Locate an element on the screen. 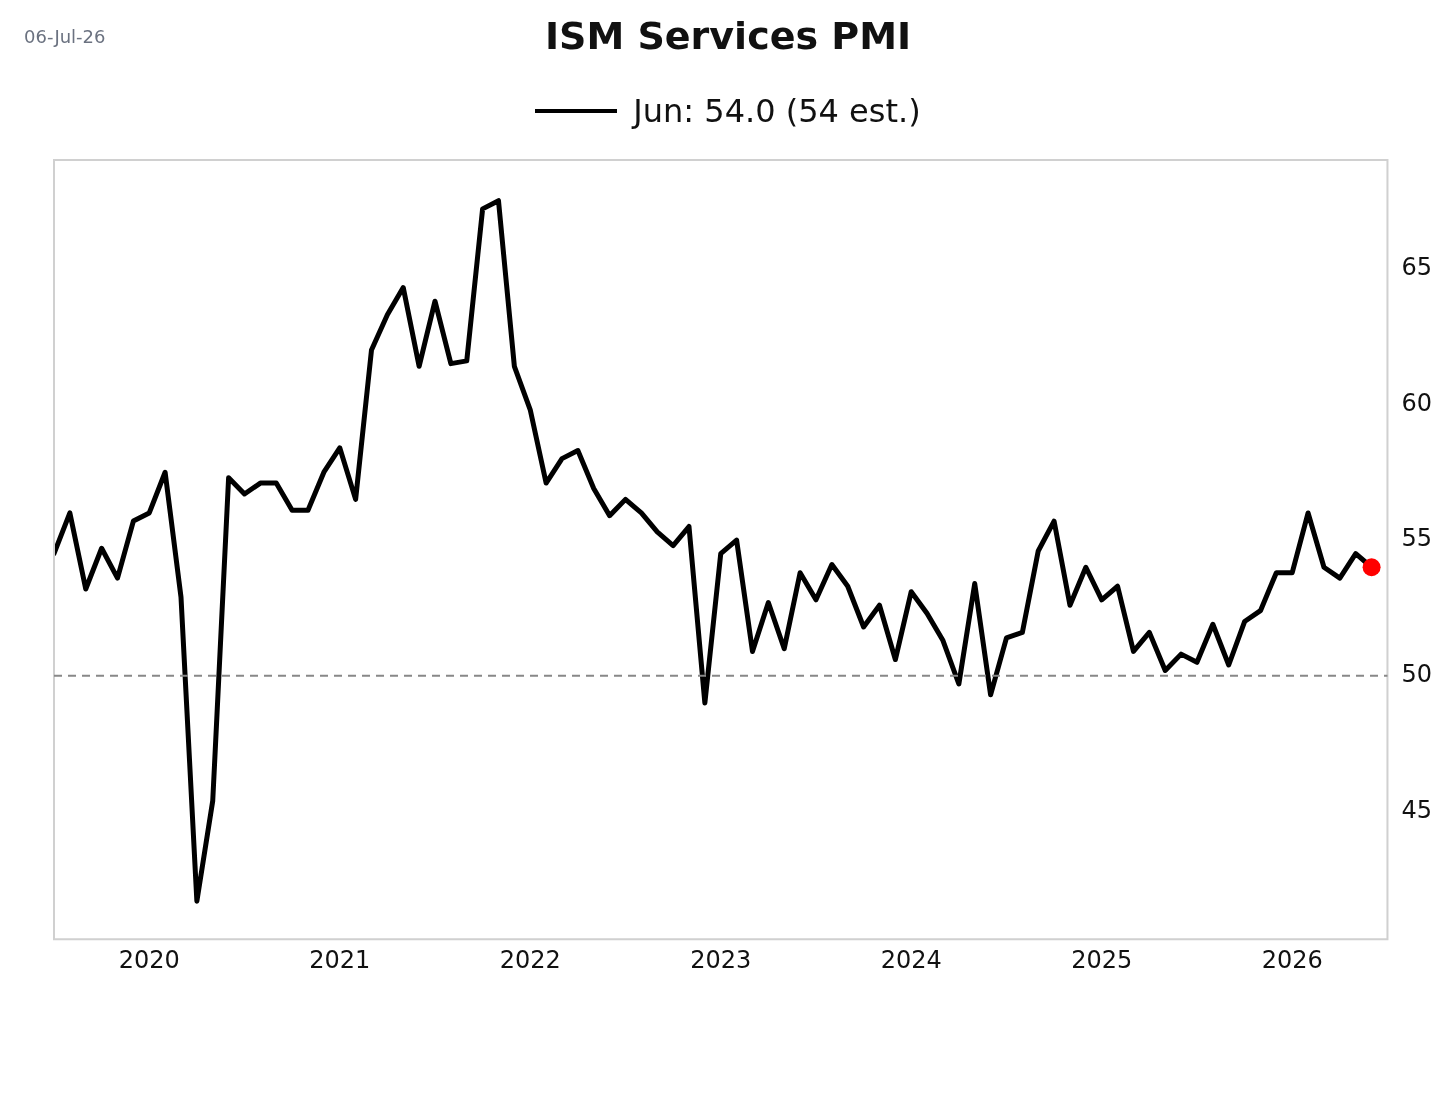 This screenshot has height=1114, width=1456. y-tick-label: 45 is located at coordinates (1417, 809).